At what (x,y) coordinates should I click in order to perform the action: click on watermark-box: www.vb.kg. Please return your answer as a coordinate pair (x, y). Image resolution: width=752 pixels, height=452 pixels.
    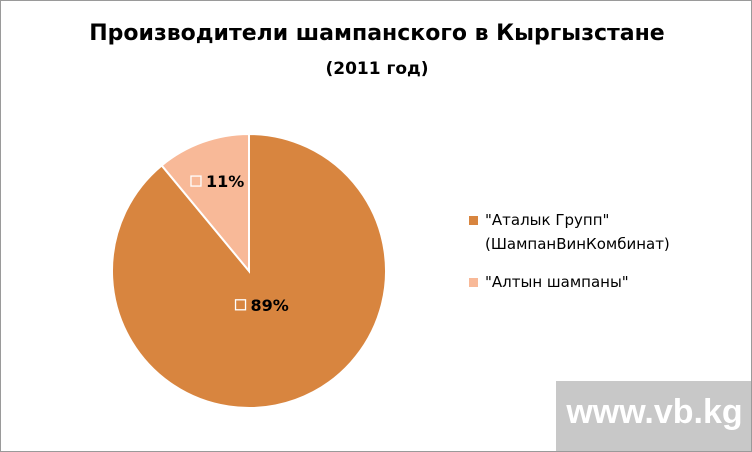
    Looking at the image, I should click on (653, 416).